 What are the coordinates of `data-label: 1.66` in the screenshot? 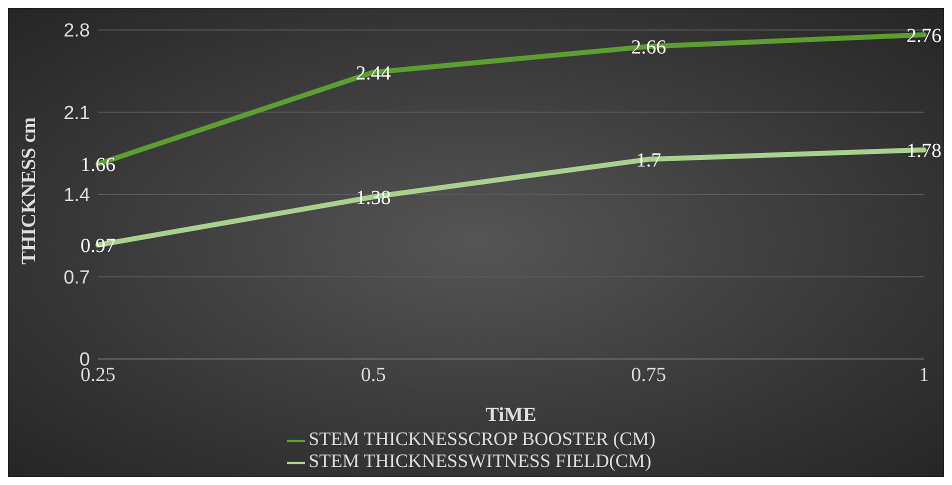 It's located at (98, 165).